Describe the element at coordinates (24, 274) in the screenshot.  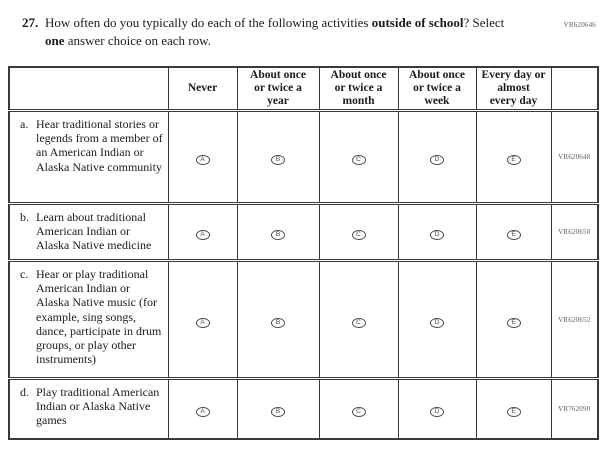
I see `row-letter: c.` at that location.